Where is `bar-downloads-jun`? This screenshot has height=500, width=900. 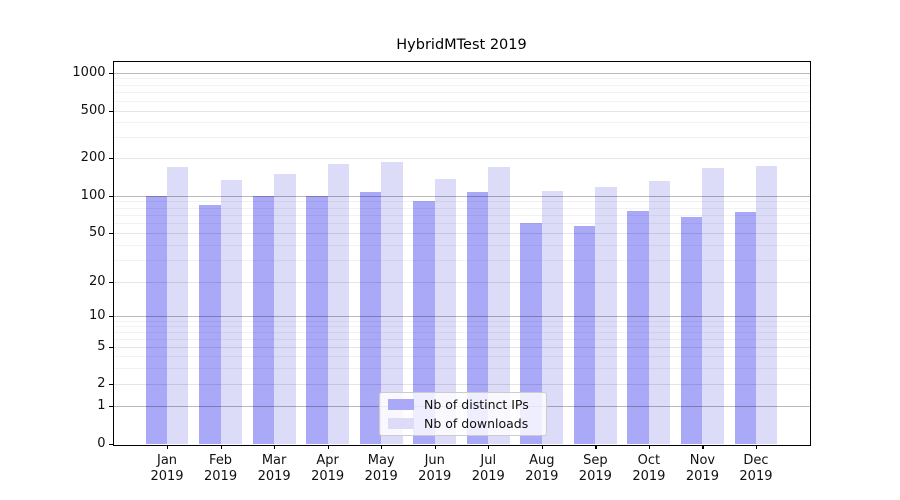 bar-downloads-jun is located at coordinates (445, 312).